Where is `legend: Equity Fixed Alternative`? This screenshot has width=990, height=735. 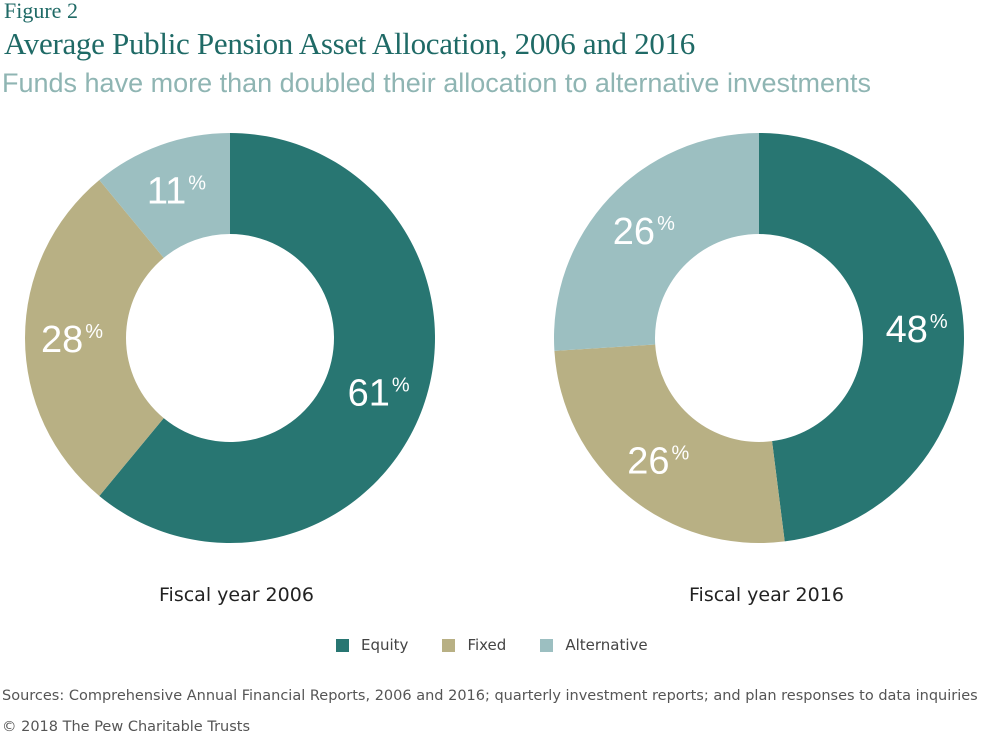
legend: Equity Fixed Alternative is located at coordinates (492, 645).